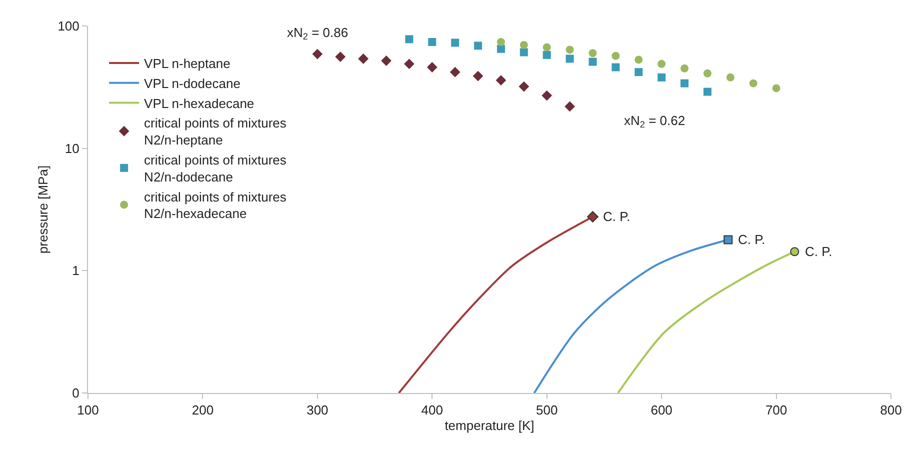 This screenshot has height=453, width=914. Describe the element at coordinates (489, 426) in the screenshot. I see `x-axis-title: temperature [K]` at that location.